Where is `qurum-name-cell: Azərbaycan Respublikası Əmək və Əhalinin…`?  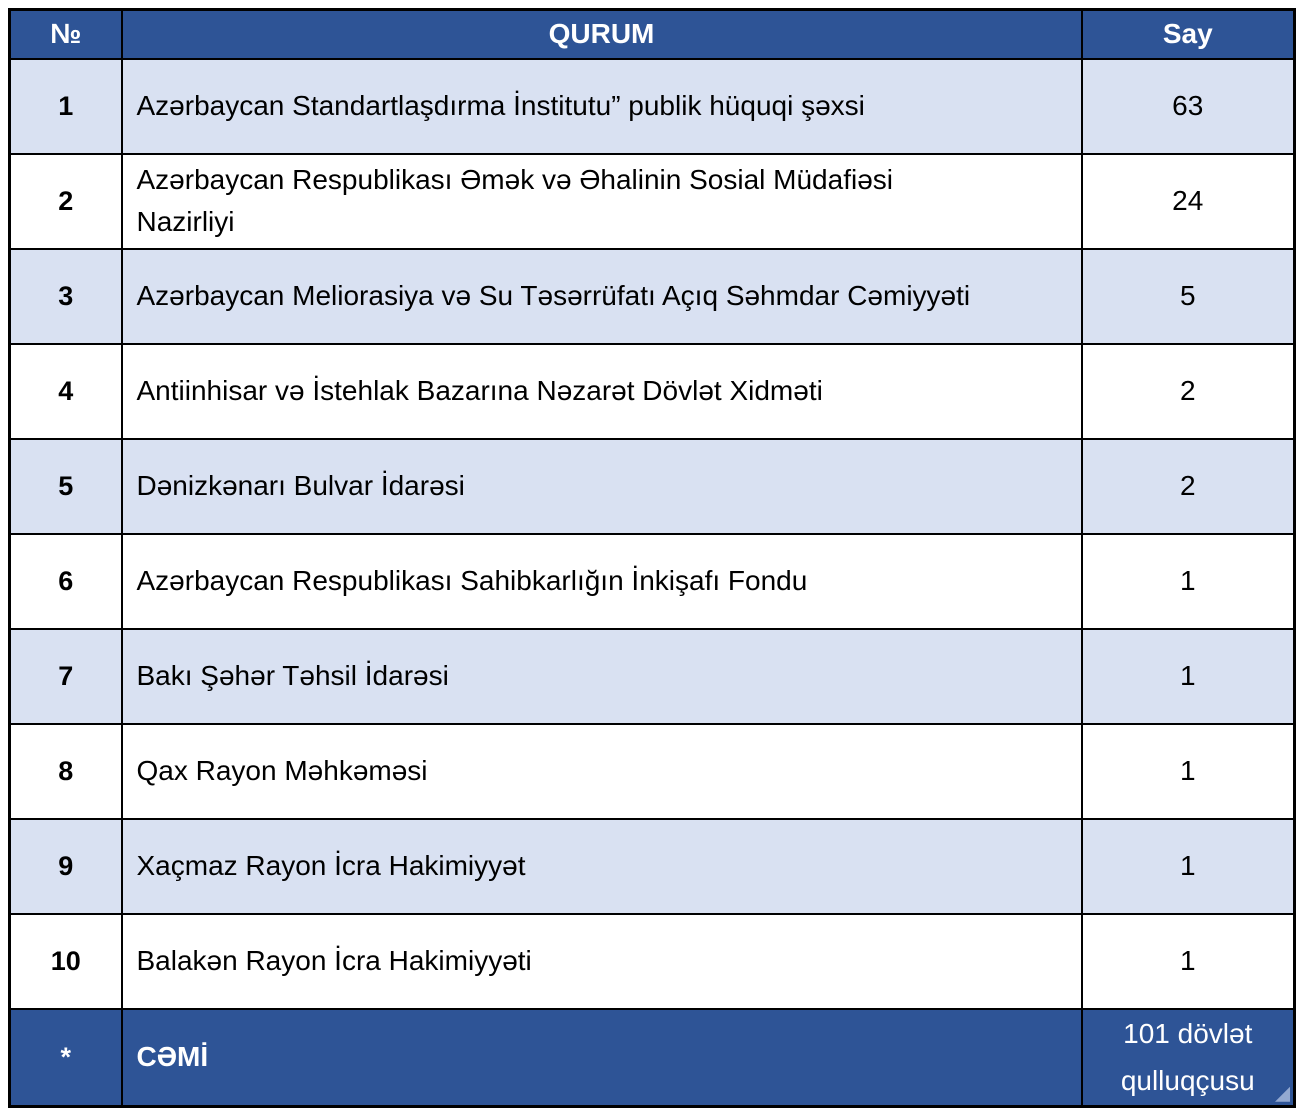
qurum-name-cell: Azərbaycan Respublikası Əmək və Əhalinin… is located at coordinates (601, 201).